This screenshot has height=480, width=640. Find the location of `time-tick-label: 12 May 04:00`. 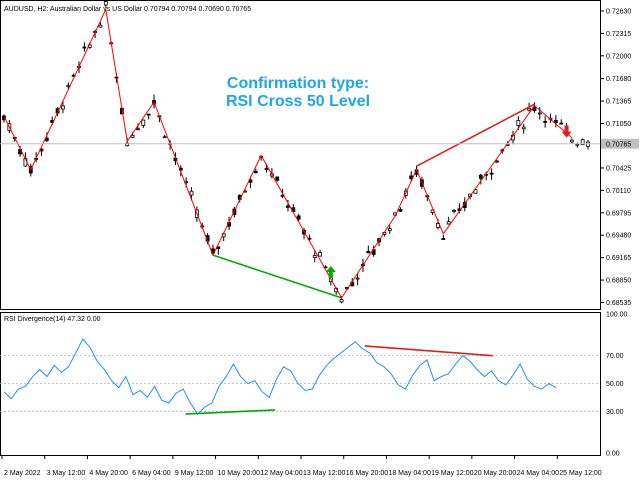

time-tick-label: 12 May 04:00 is located at coordinates (281, 473).